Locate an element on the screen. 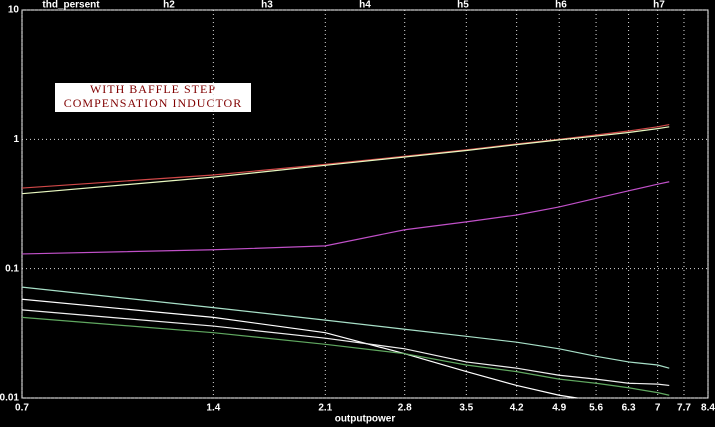 Image resolution: width=715 pixels, height=427 pixels. x-axis-label: outputpower is located at coordinates (365, 419).